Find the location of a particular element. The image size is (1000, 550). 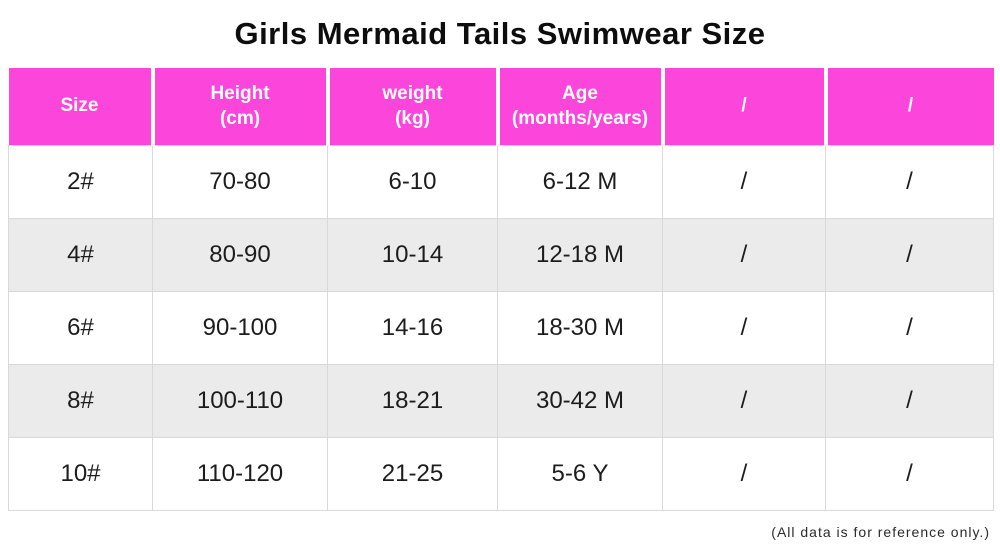

cell-weight: 14-16 is located at coordinates (412, 327).